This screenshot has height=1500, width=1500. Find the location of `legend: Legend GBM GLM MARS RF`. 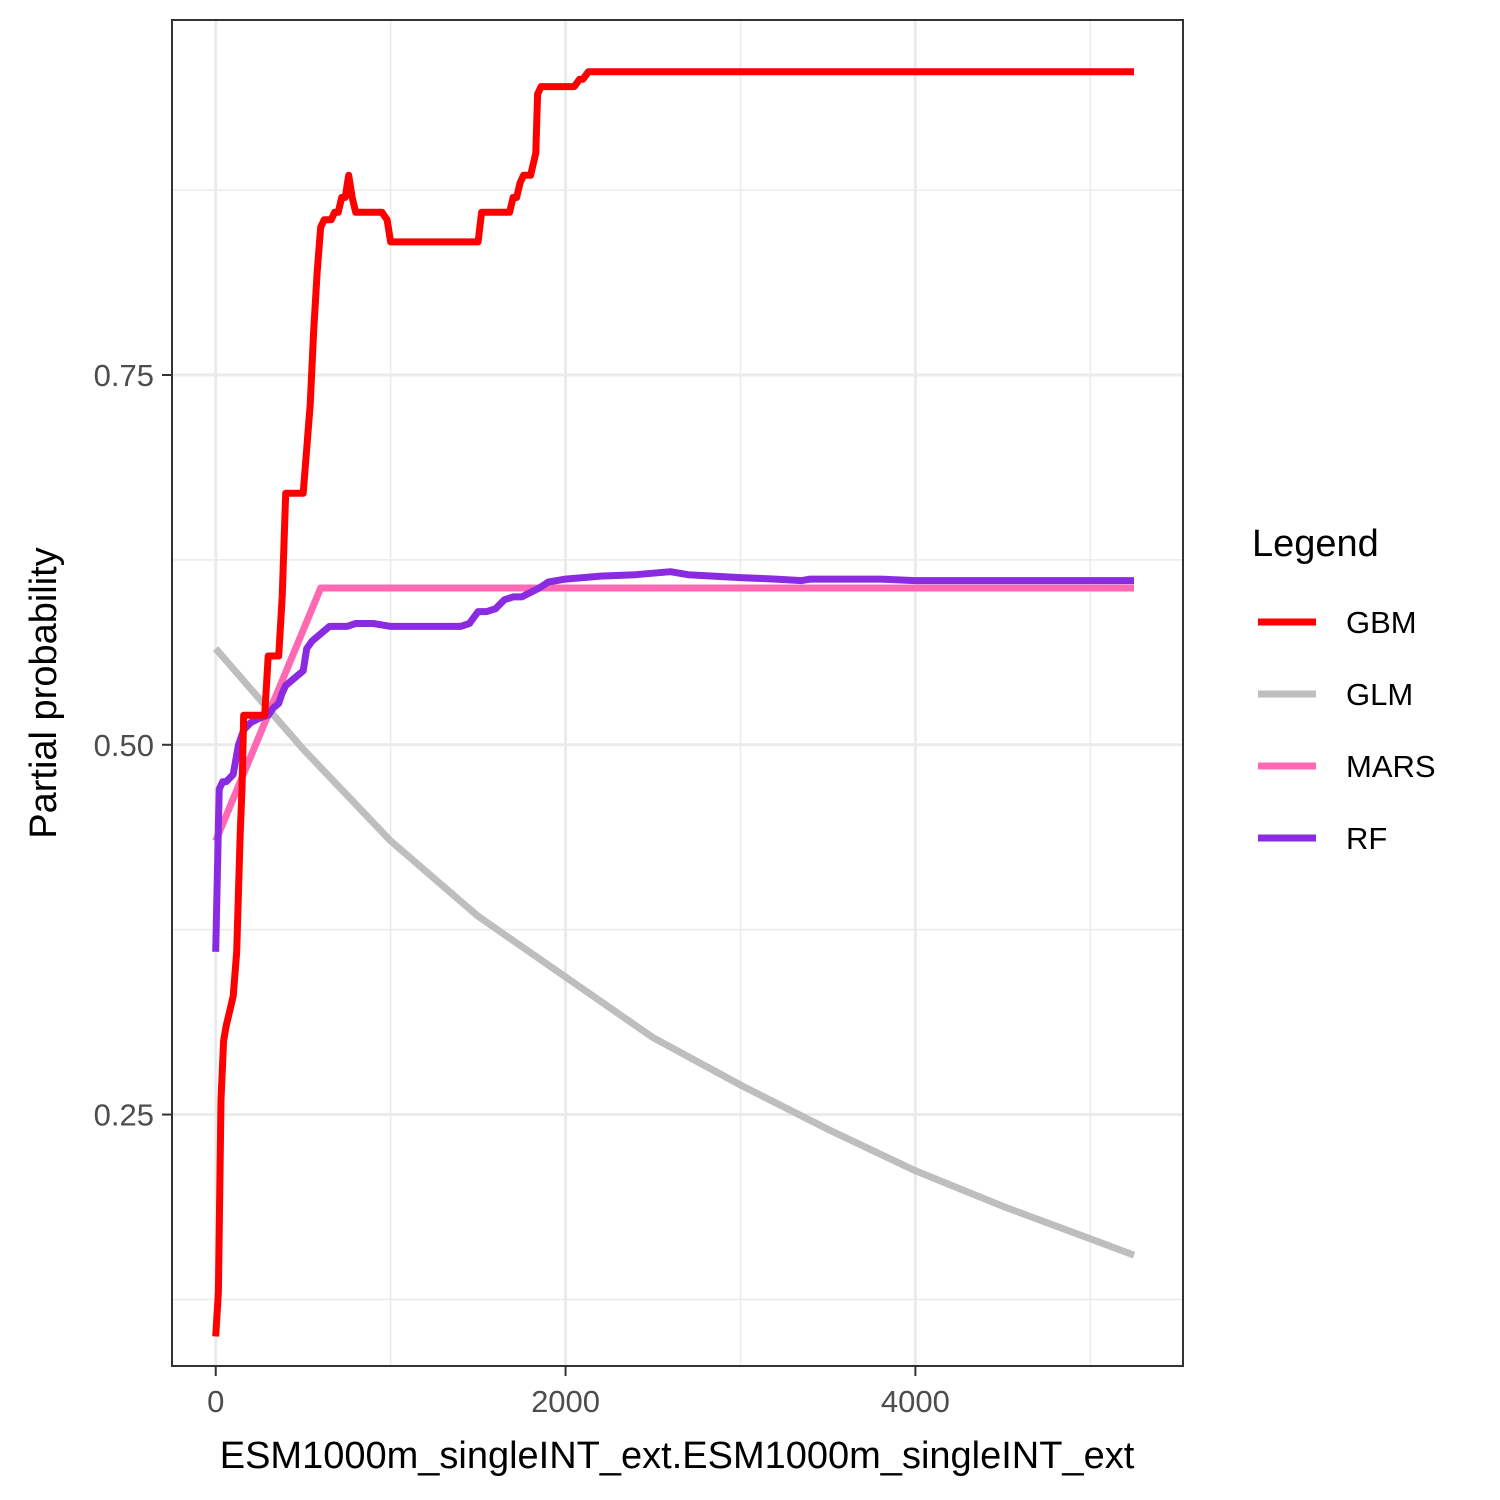

legend: Legend GBM GLM MARS RF is located at coordinates (1344, 689).